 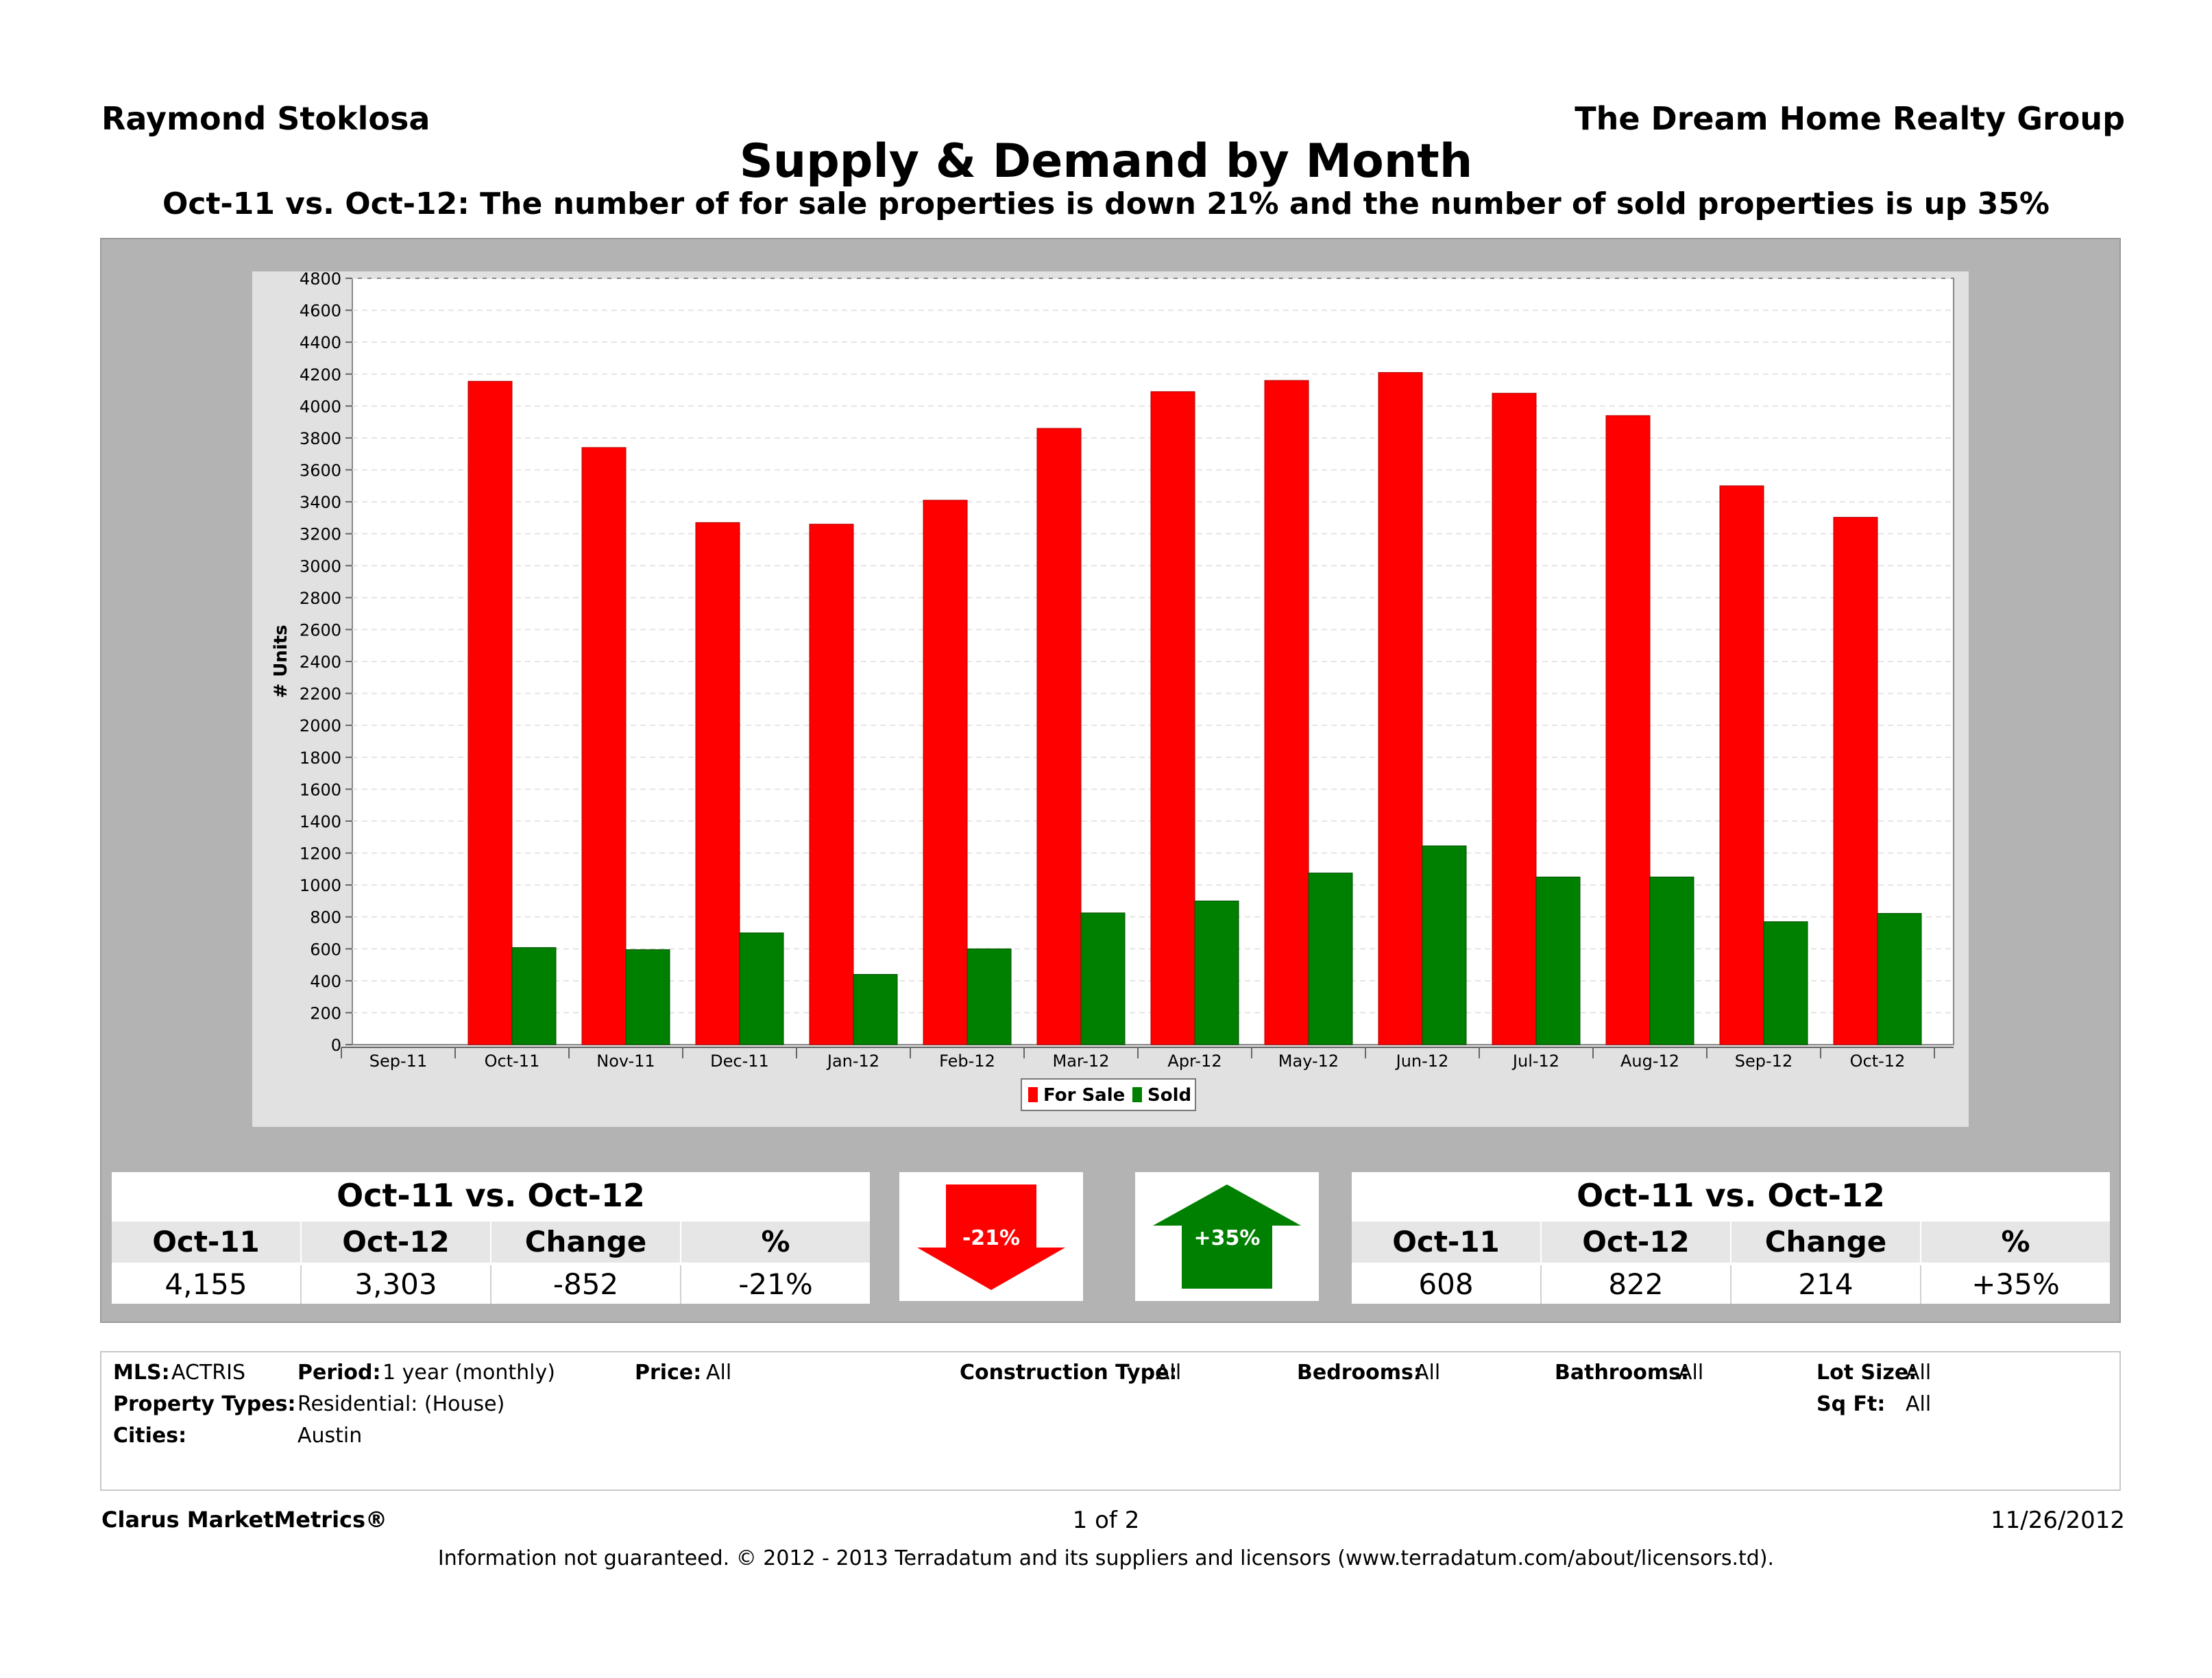 I want to click on company-name: The Dream Home Realty Group, so click(x=1850, y=118).